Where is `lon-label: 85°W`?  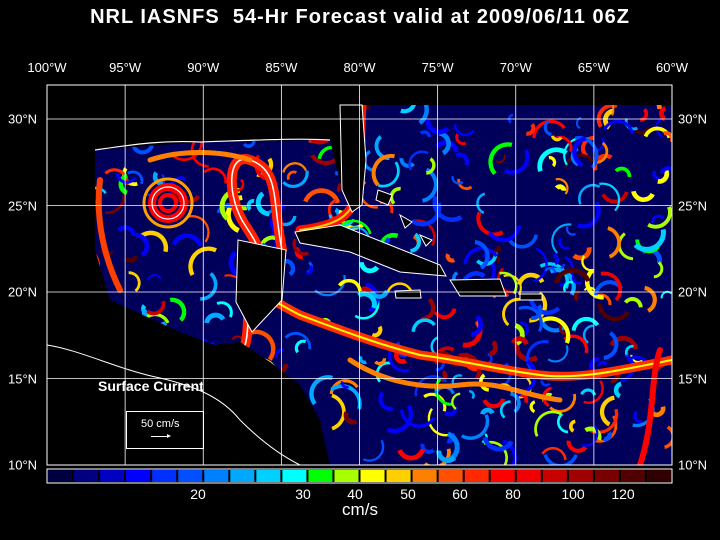 lon-label: 85°W is located at coordinates (281, 67).